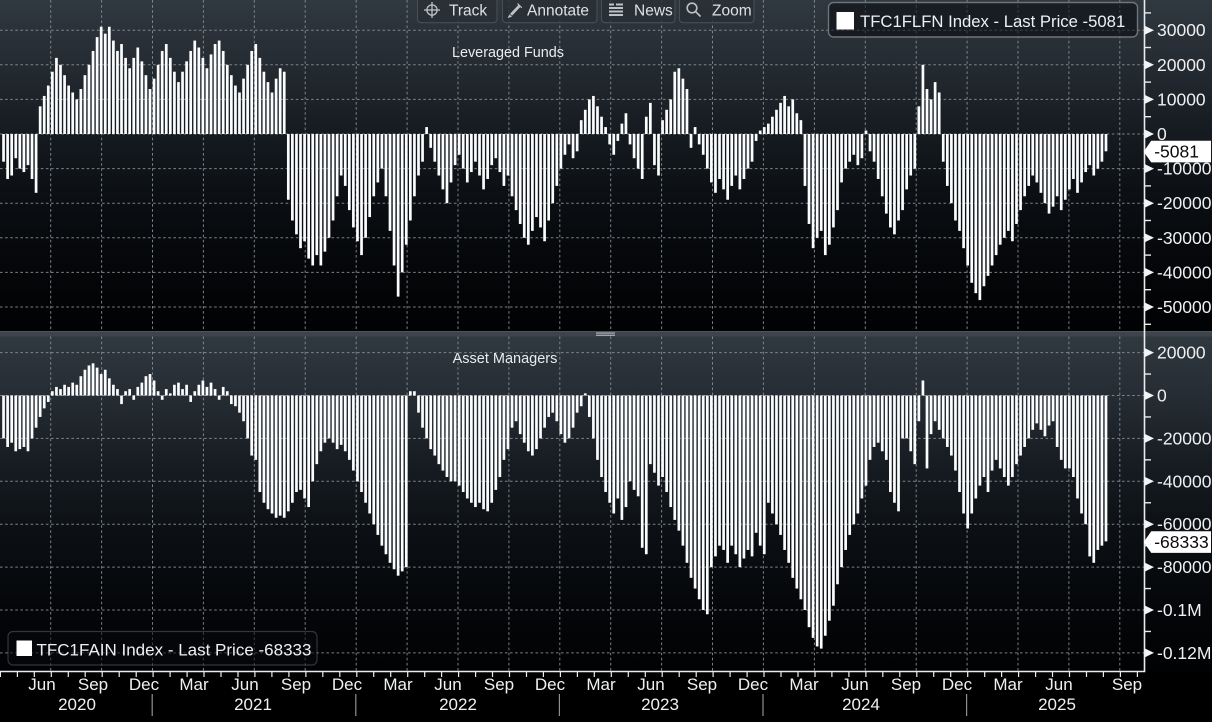 The width and height of the screenshot is (1212, 722). Describe the element at coordinates (458, 704) in the screenshot. I see `svg-text: 2022` at that location.